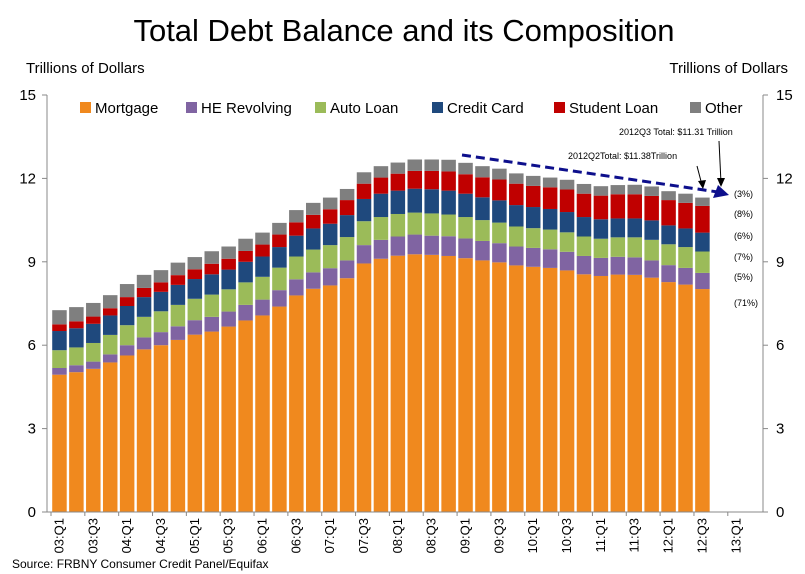 This screenshot has height=574, width=805. What do you see at coordinates (634, 535) in the screenshot?
I see `x-tick-label: 11:Q3` at bounding box center [634, 535].